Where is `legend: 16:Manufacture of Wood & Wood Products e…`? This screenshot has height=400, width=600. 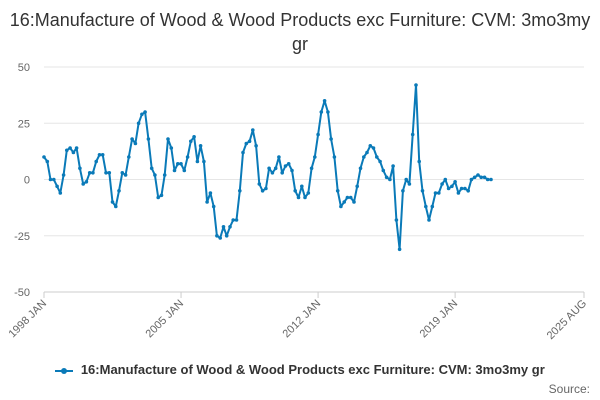 legend: 16:Manufacture of Wood & Wood Products e… is located at coordinates (300, 369).